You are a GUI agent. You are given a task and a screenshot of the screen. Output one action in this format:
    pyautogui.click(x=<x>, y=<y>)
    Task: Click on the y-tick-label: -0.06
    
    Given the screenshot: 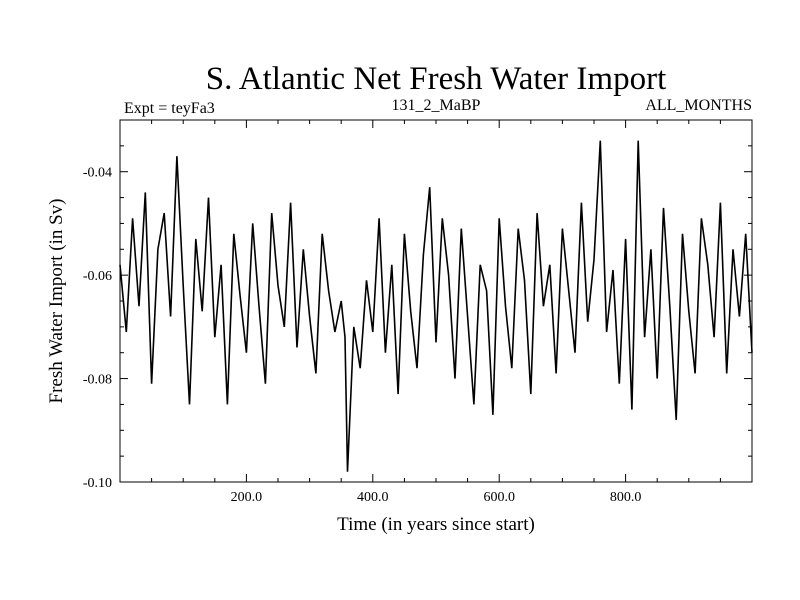 What is the action you would take?
    pyautogui.click(x=97, y=276)
    